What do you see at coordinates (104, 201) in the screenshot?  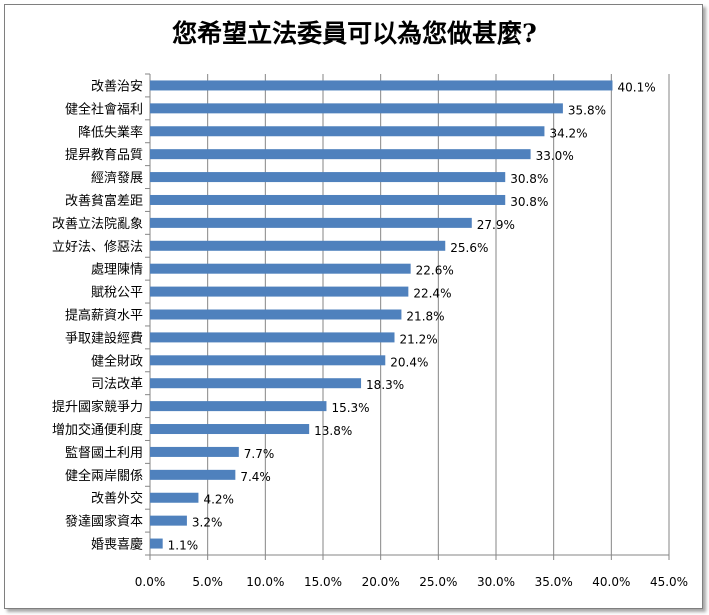 I see `category-label: 改善貧富差距` at bounding box center [104, 201].